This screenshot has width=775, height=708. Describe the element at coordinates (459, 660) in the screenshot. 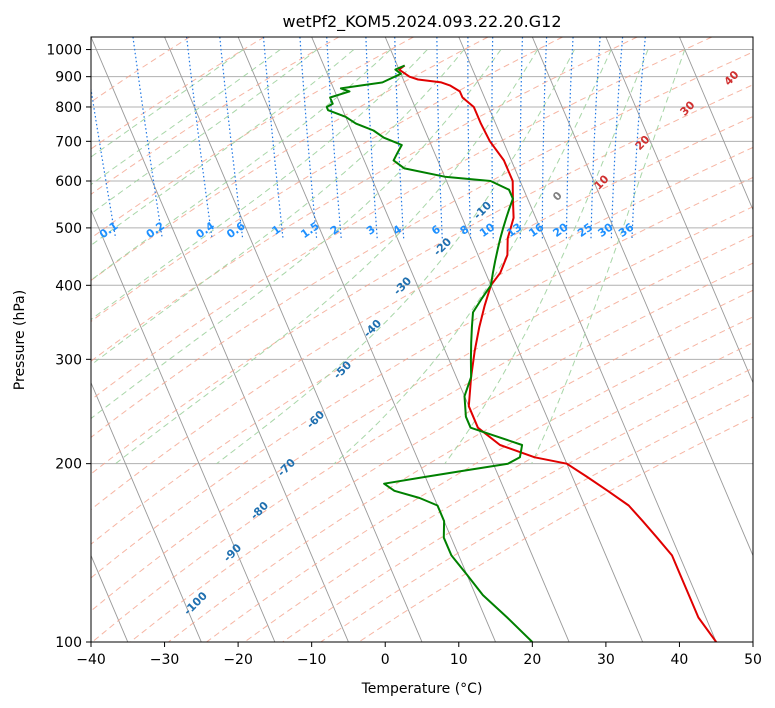

I see `x-tick-label: 10` at that location.